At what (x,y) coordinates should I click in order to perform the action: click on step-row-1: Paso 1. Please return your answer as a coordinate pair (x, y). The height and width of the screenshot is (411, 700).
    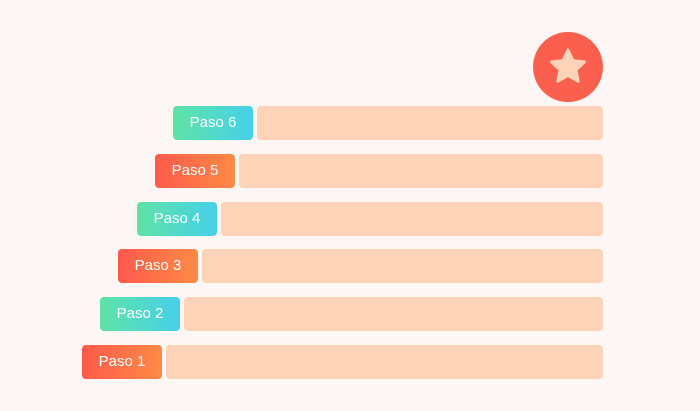
    Looking at the image, I should click on (342, 362).